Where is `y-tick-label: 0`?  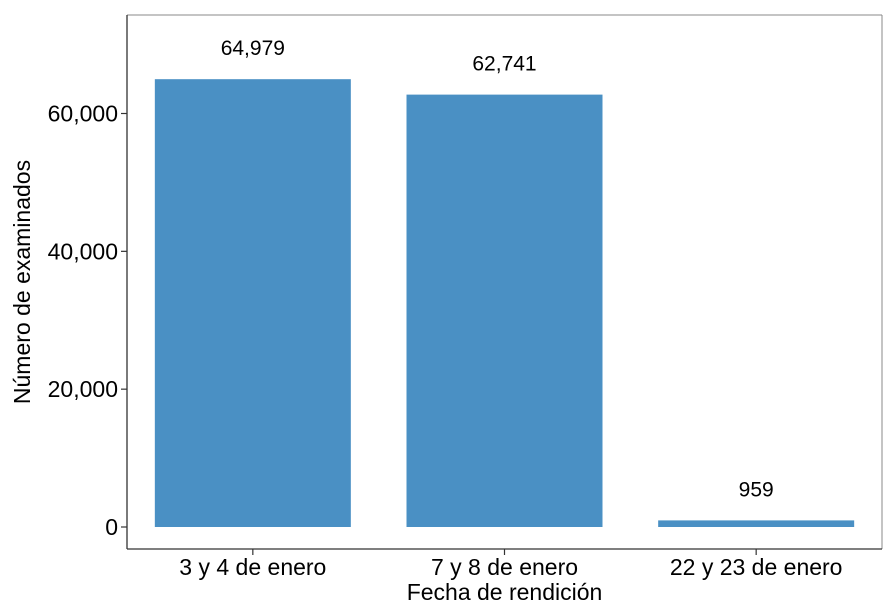 y-tick-label: 0 is located at coordinates (111, 527).